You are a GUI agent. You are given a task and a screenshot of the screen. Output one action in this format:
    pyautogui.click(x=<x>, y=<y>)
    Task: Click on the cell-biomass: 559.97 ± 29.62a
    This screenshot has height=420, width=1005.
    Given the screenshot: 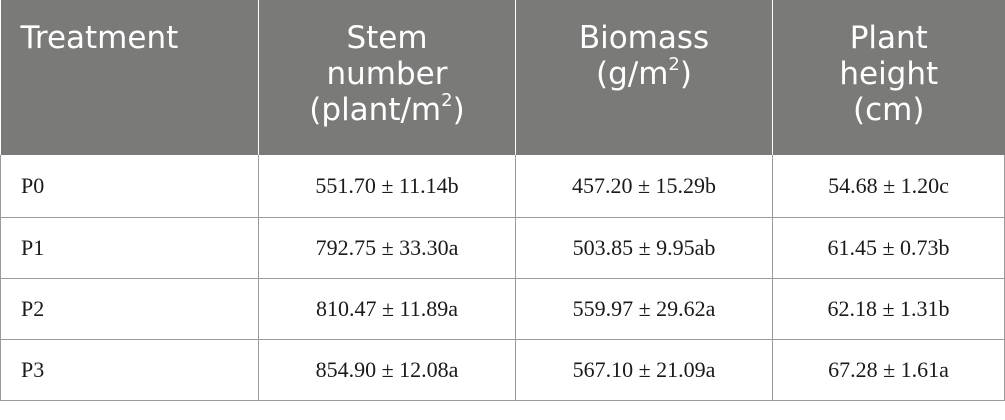 What is the action you would take?
    pyautogui.click(x=644, y=309)
    